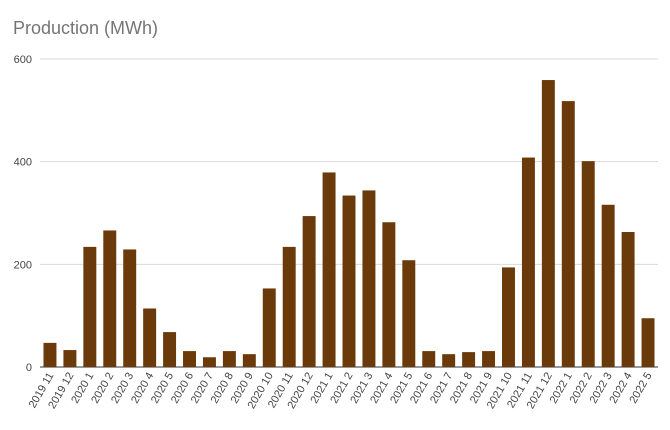  What do you see at coordinates (23, 60) in the screenshot?
I see `y-tick-label: 600` at bounding box center [23, 60].